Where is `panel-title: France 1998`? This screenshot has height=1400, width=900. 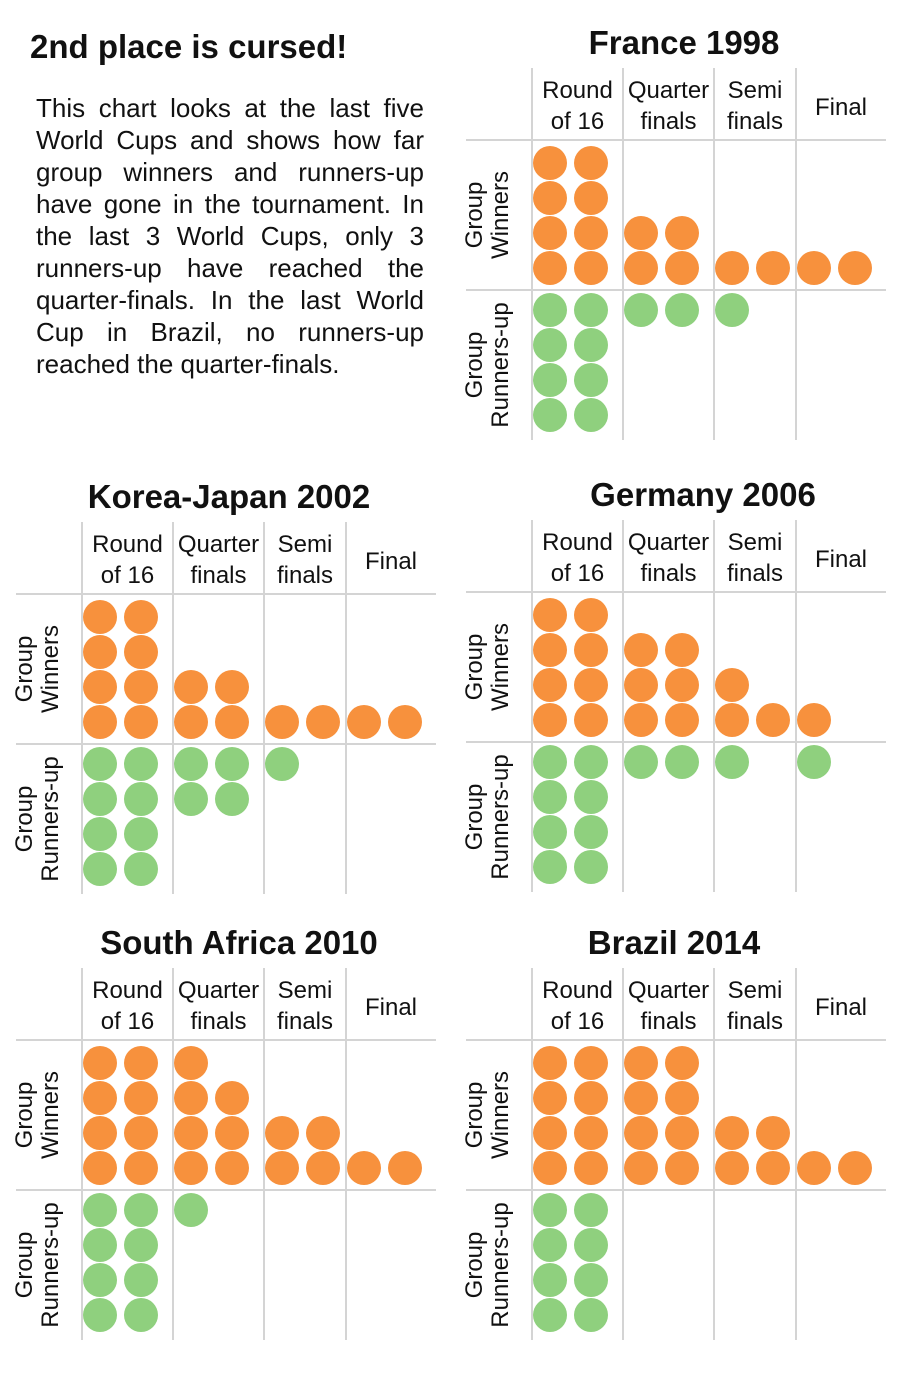
panel-title: France 1998 is located at coordinates (684, 42).